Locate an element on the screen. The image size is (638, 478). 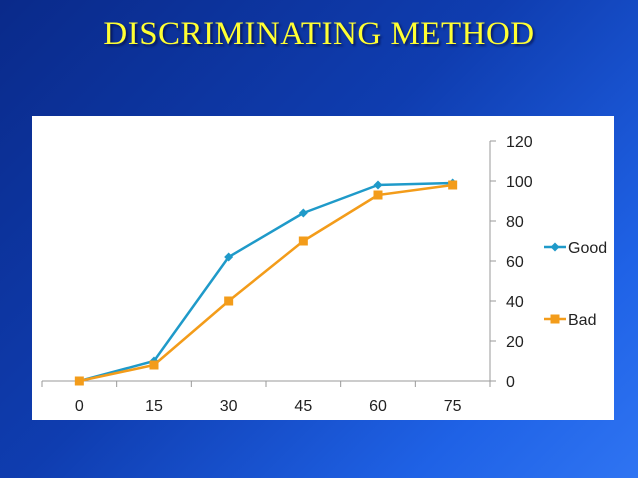
x-tick-label: 0 is located at coordinates (79, 406).